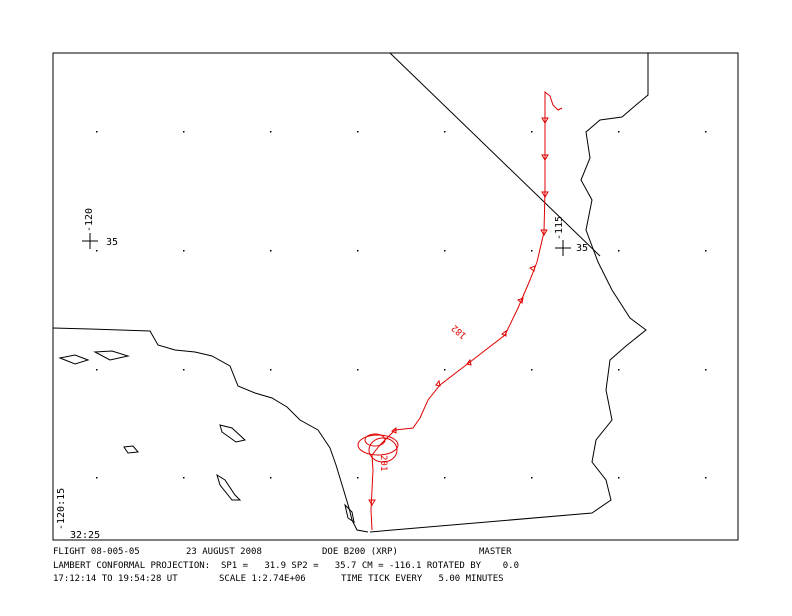 The width and height of the screenshot is (792, 616). What do you see at coordinates (115, 579) in the screenshot?
I see `time-range: 17:12:14 TO 19:54:28 UT` at bounding box center [115, 579].